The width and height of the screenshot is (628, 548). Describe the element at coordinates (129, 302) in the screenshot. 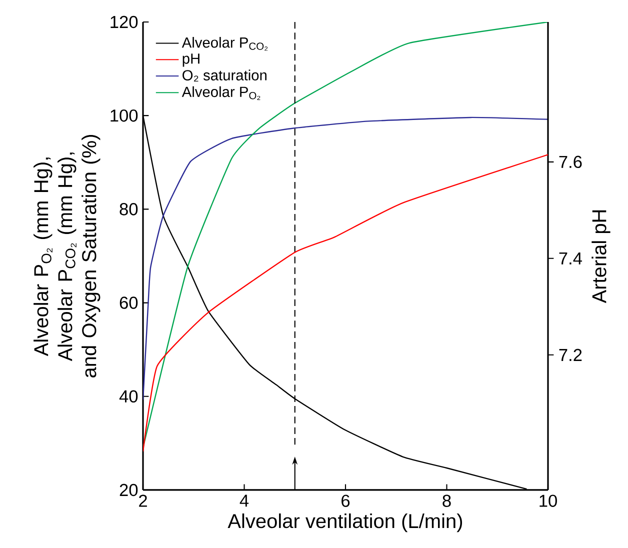

I see `y-tick-label: 60` at that location.